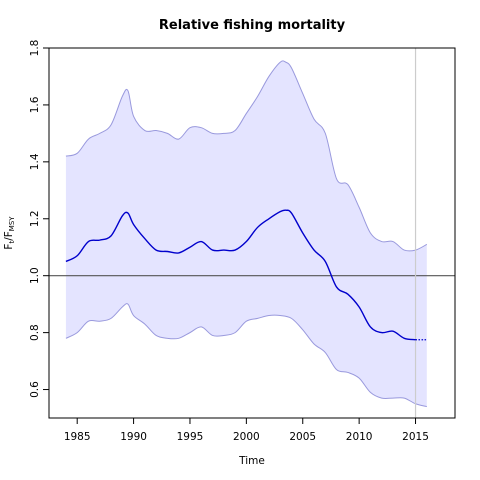 The height and width of the screenshot is (480, 480). What do you see at coordinates (251, 461) in the screenshot?
I see `x-axis-label: Time` at bounding box center [251, 461].